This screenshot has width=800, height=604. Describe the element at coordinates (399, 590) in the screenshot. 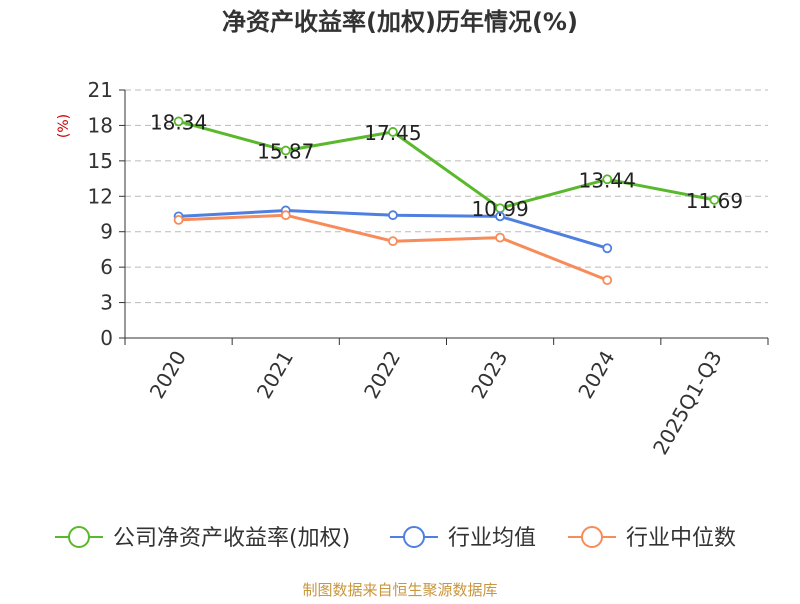

I see `source-footer: 制图数据来自恒生聚源数据库` at that location.